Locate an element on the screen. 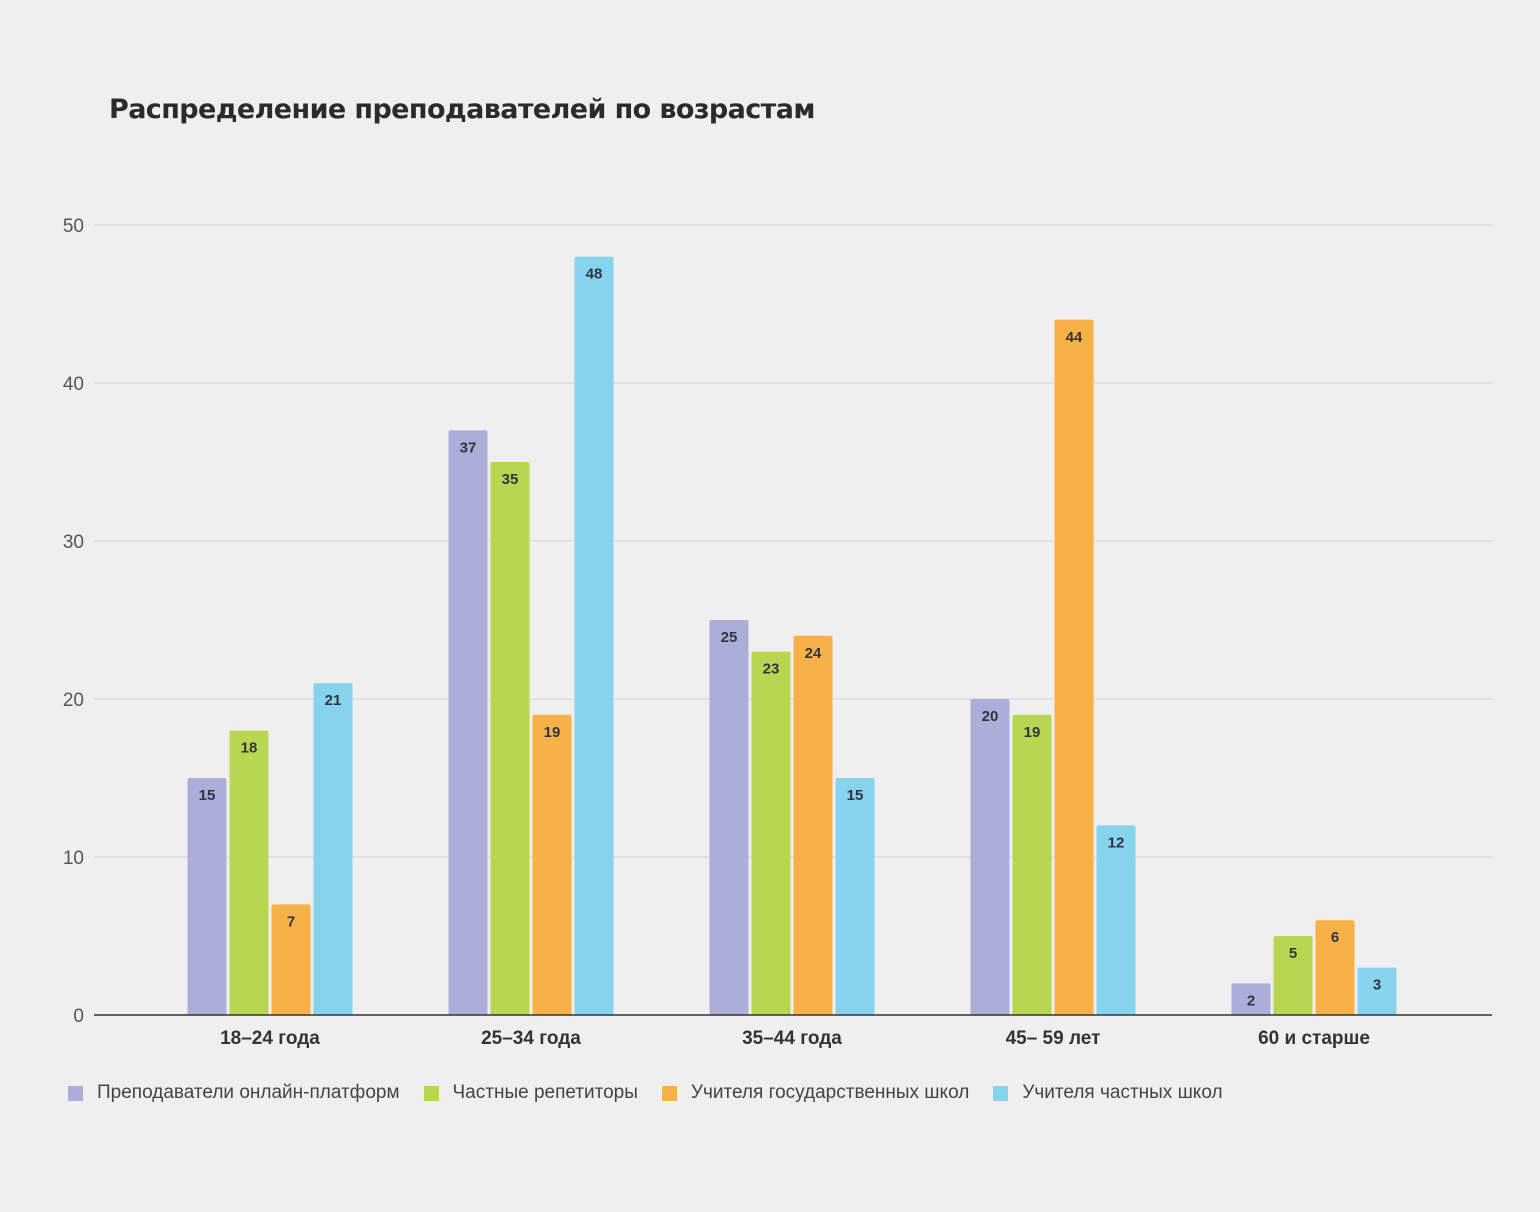 The width and height of the screenshot is (1540, 1212). legend-item: Частные репетиторы is located at coordinates (530, 1093).